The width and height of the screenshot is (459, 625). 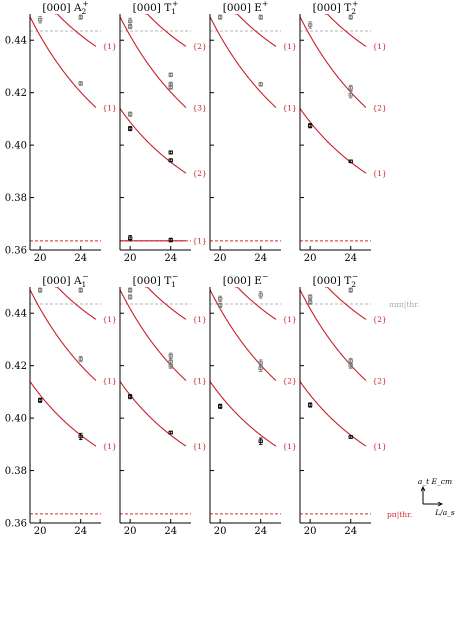 I want to click on axis-key-x-label: L/a_s, so click(x=444, y=512).